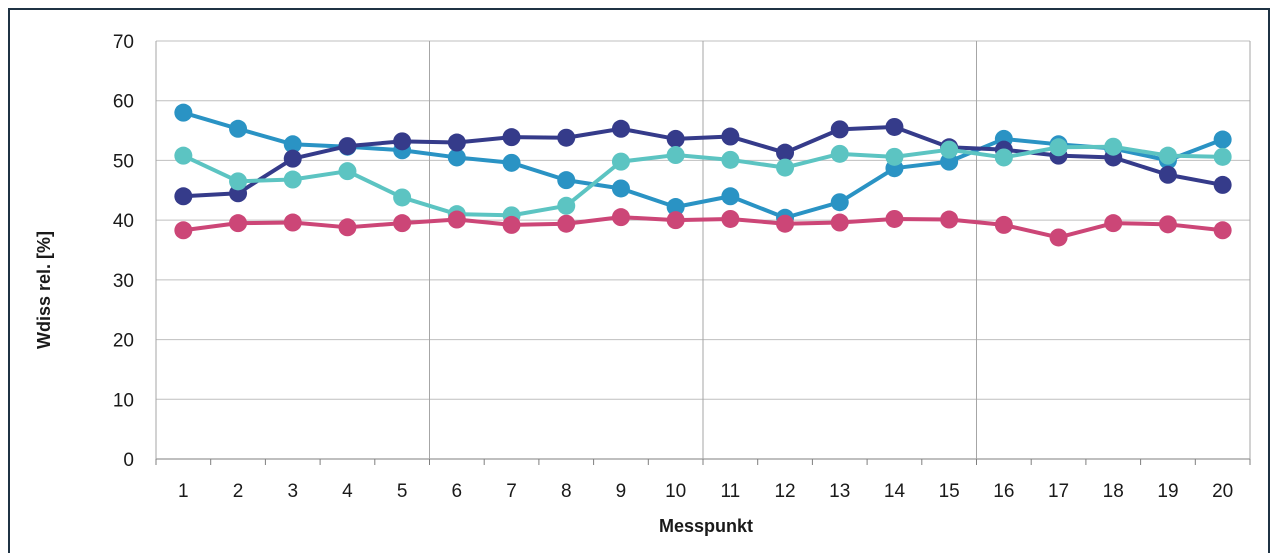  Describe the element at coordinates (1167, 491) in the screenshot. I see `x-tick-label: 19` at that location.